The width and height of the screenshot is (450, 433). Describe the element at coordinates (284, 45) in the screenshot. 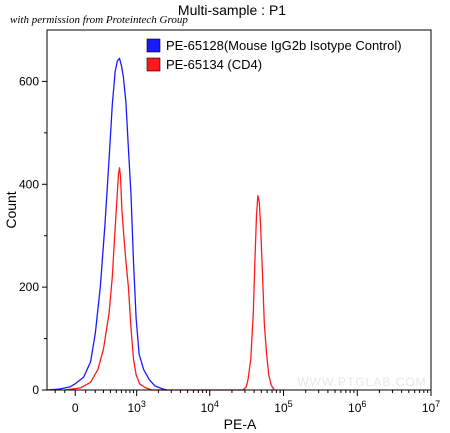

I see `legend-label: PE-65128(Mouse IgG2b Isotype Control)` at that location.